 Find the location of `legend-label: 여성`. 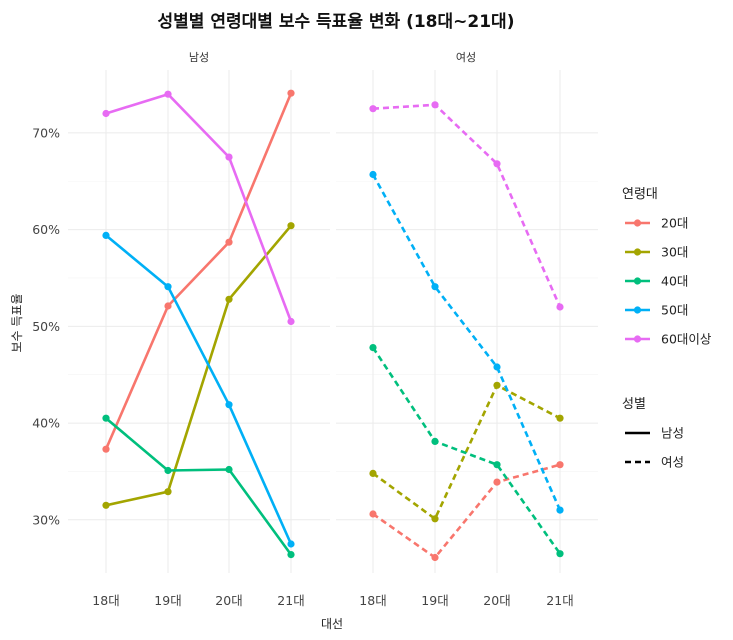

legend-label: 여성 is located at coordinates (672, 462).